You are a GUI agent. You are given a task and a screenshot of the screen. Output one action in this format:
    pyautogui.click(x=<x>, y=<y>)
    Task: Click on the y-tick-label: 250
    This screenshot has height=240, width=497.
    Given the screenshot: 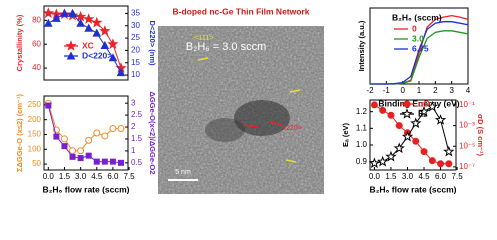 What is the action you would take?
    pyautogui.click(x=35, y=104)
    